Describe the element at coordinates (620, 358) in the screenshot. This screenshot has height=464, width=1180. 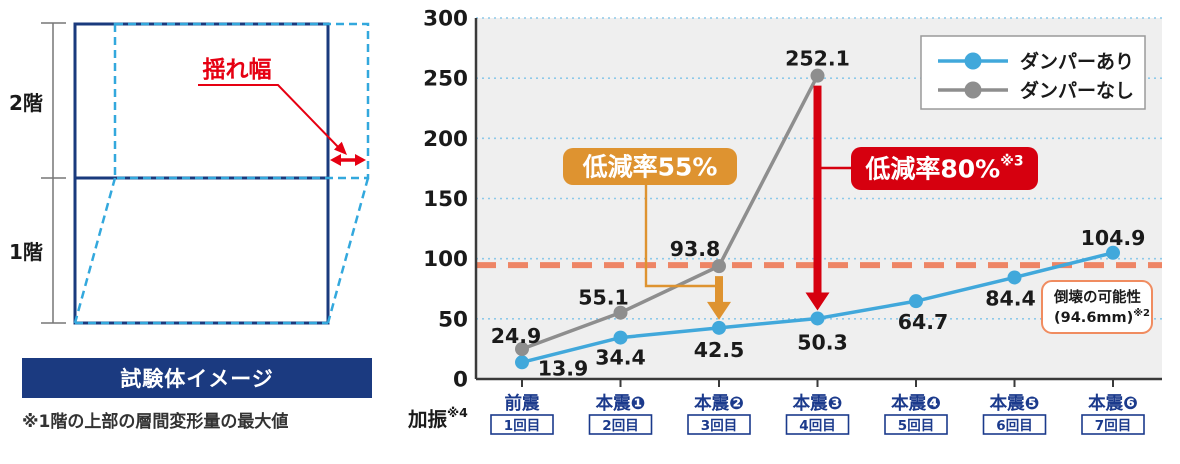
I see `data-label: 34.4` at that location.